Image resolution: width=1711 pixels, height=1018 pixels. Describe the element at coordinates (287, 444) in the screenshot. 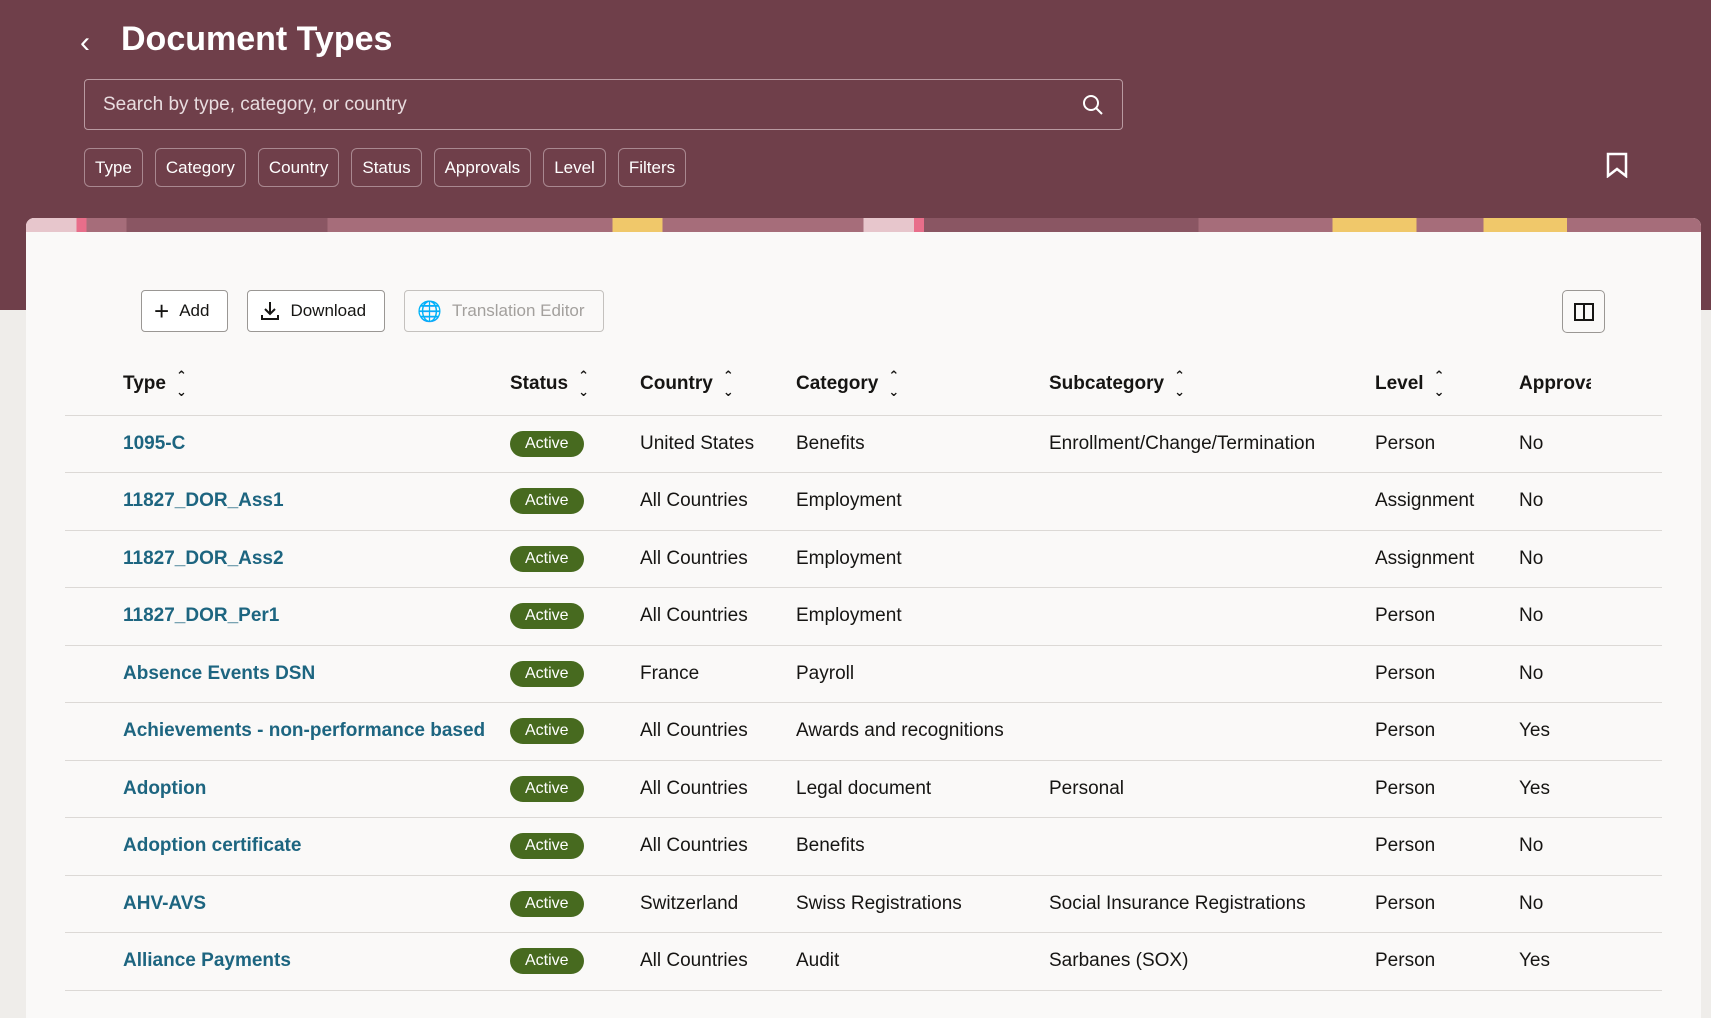

I see `cell-type: 1095-C` at that location.